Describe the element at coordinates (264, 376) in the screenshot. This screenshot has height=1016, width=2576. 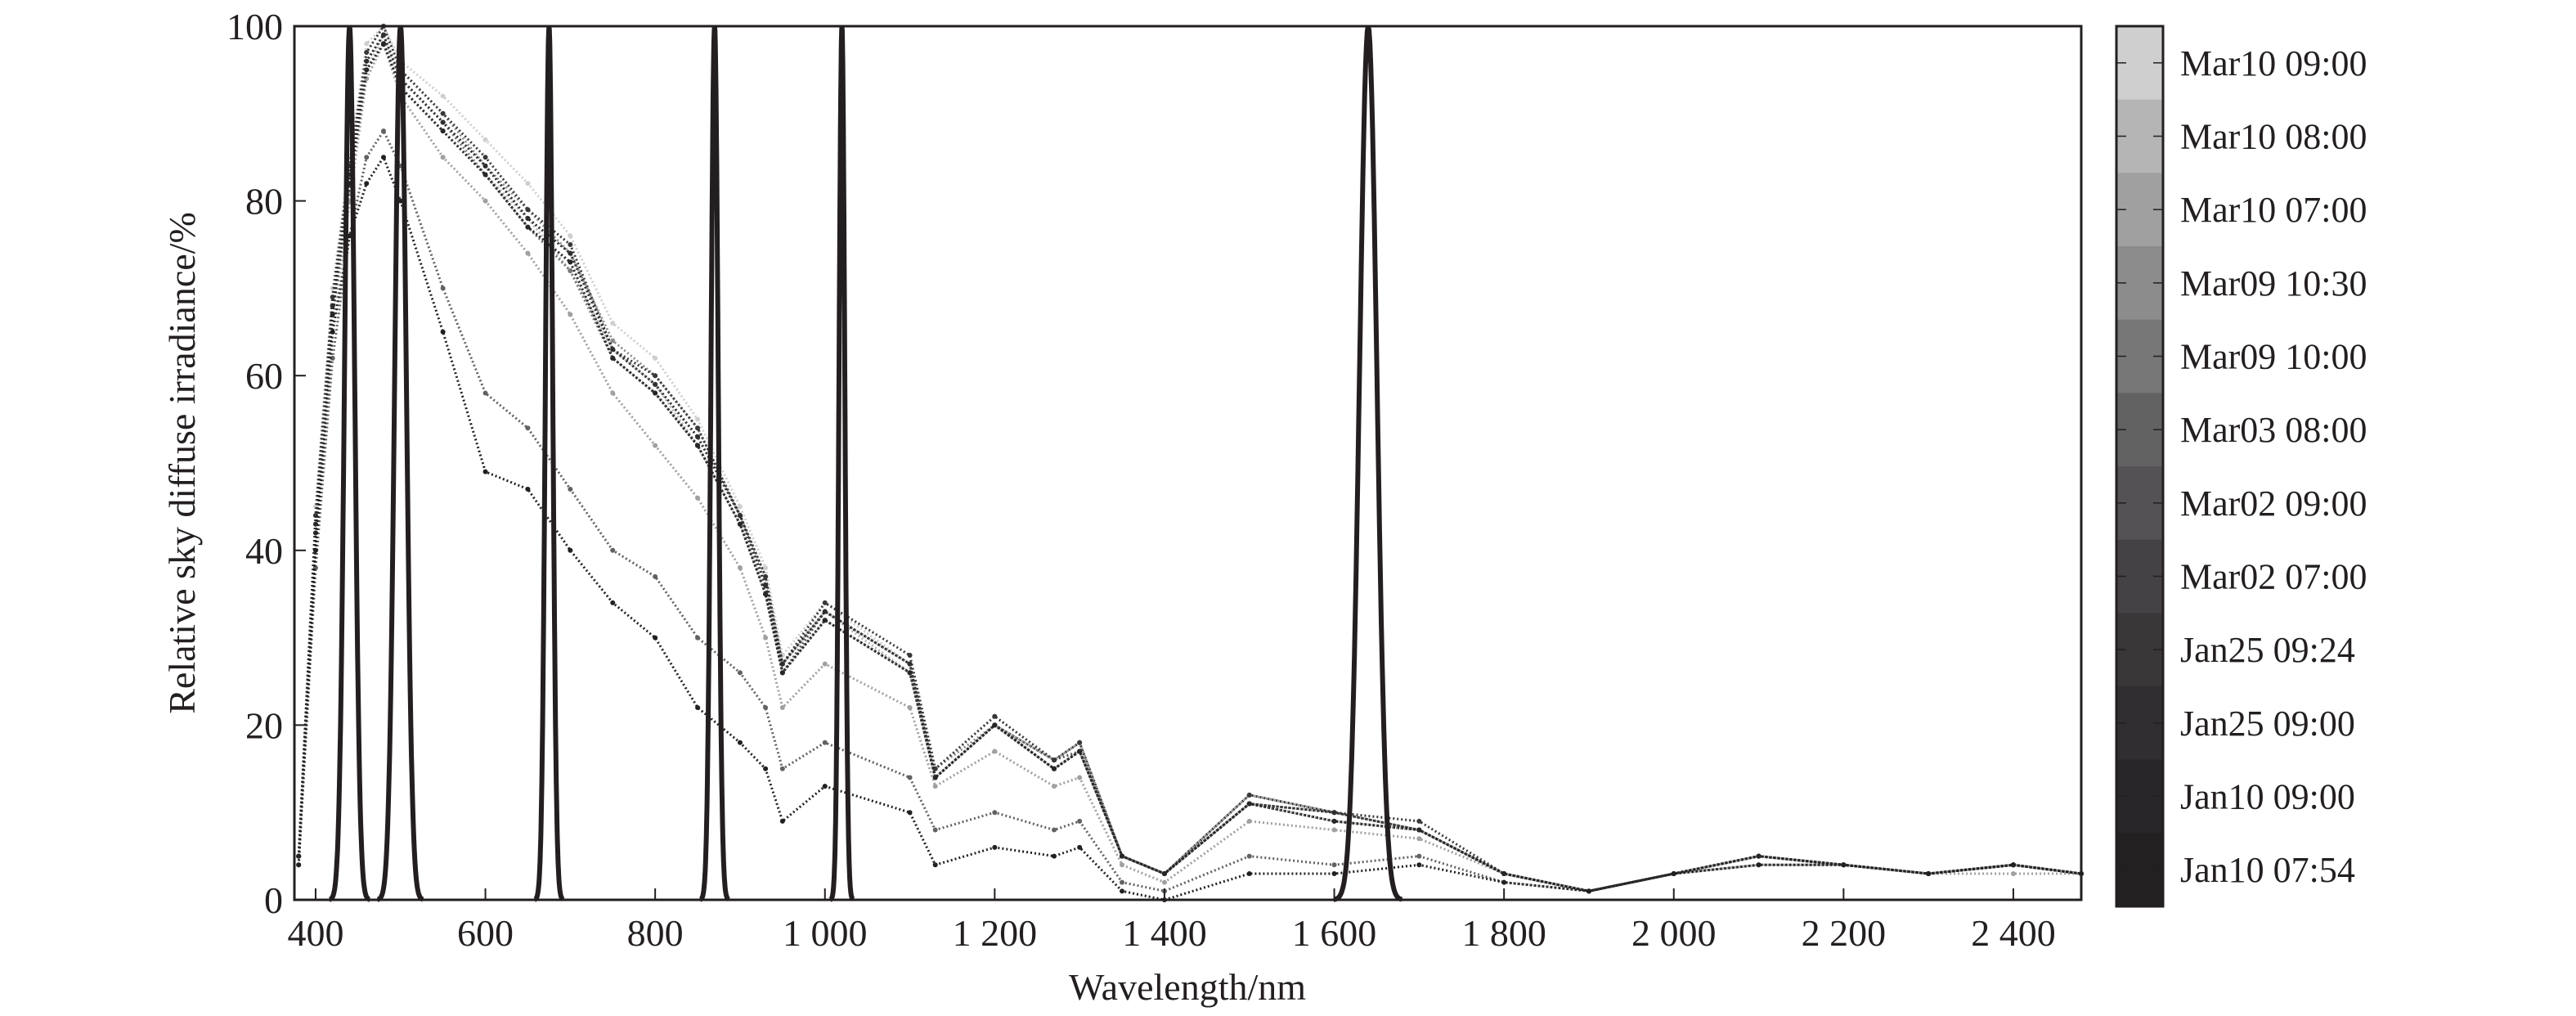
I see `y-tick-label: 60` at that location.